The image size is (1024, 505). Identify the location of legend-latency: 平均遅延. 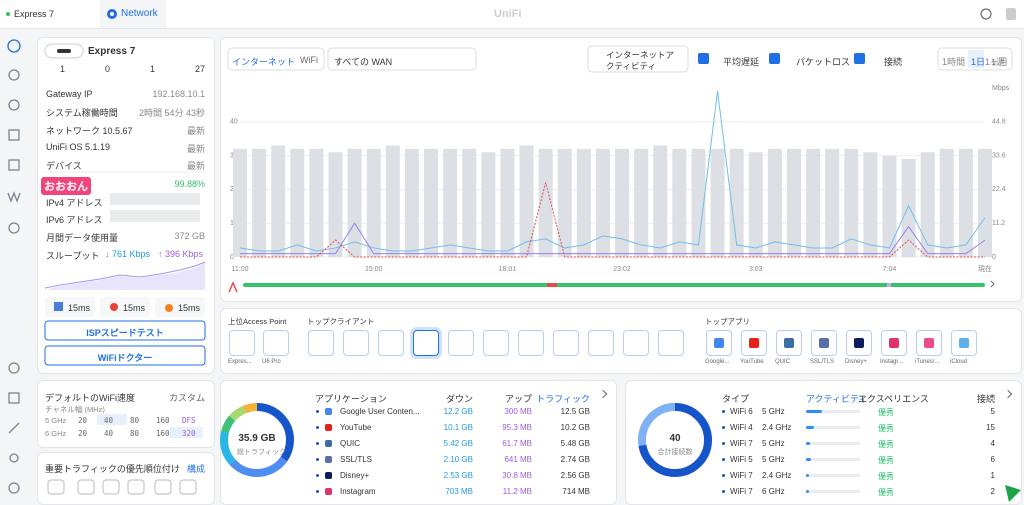
(741, 62).